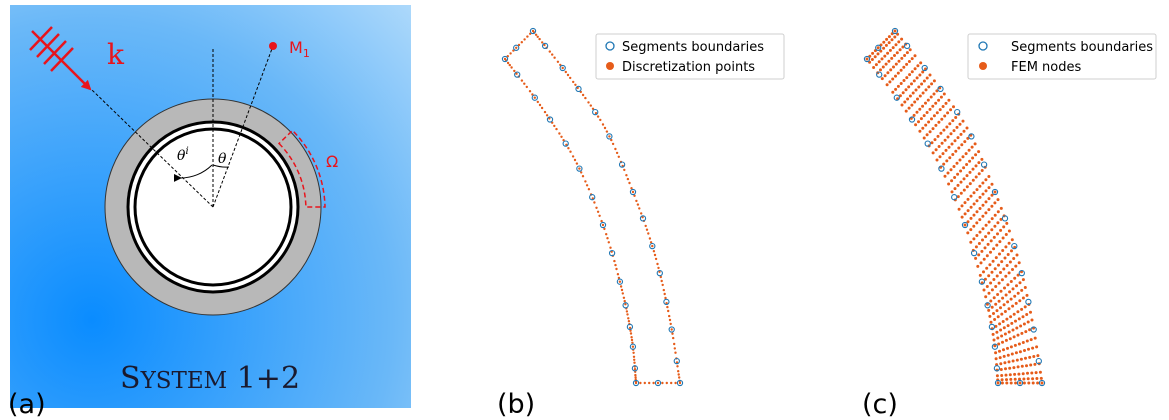  Describe the element at coordinates (592, 207) in the screenshot. I see `panel-b-discretization-points` at that location.